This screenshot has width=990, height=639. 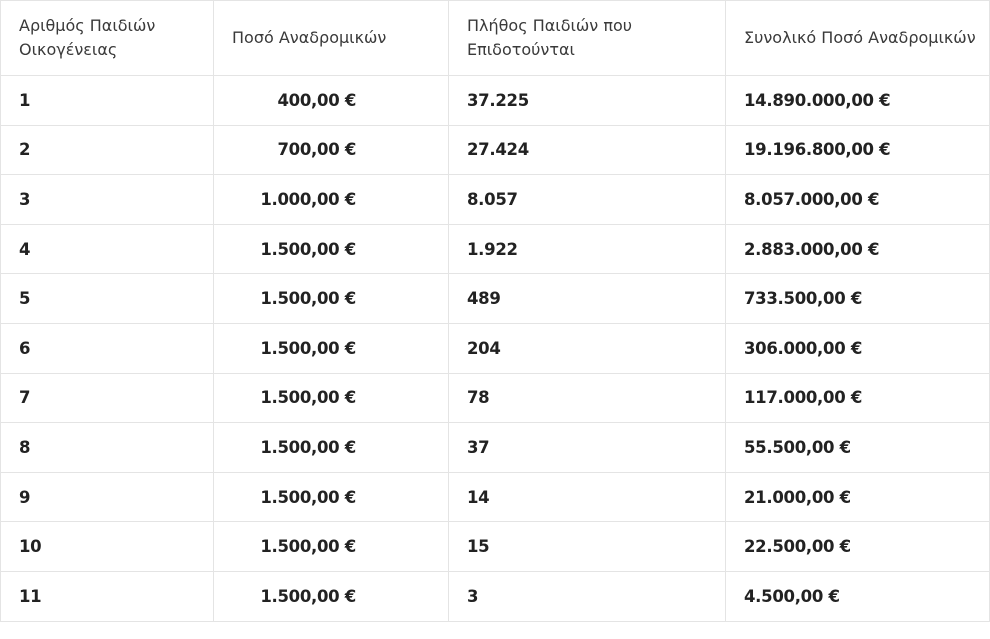 I want to click on cell-subsidized-children: 8.057, so click(x=587, y=199).